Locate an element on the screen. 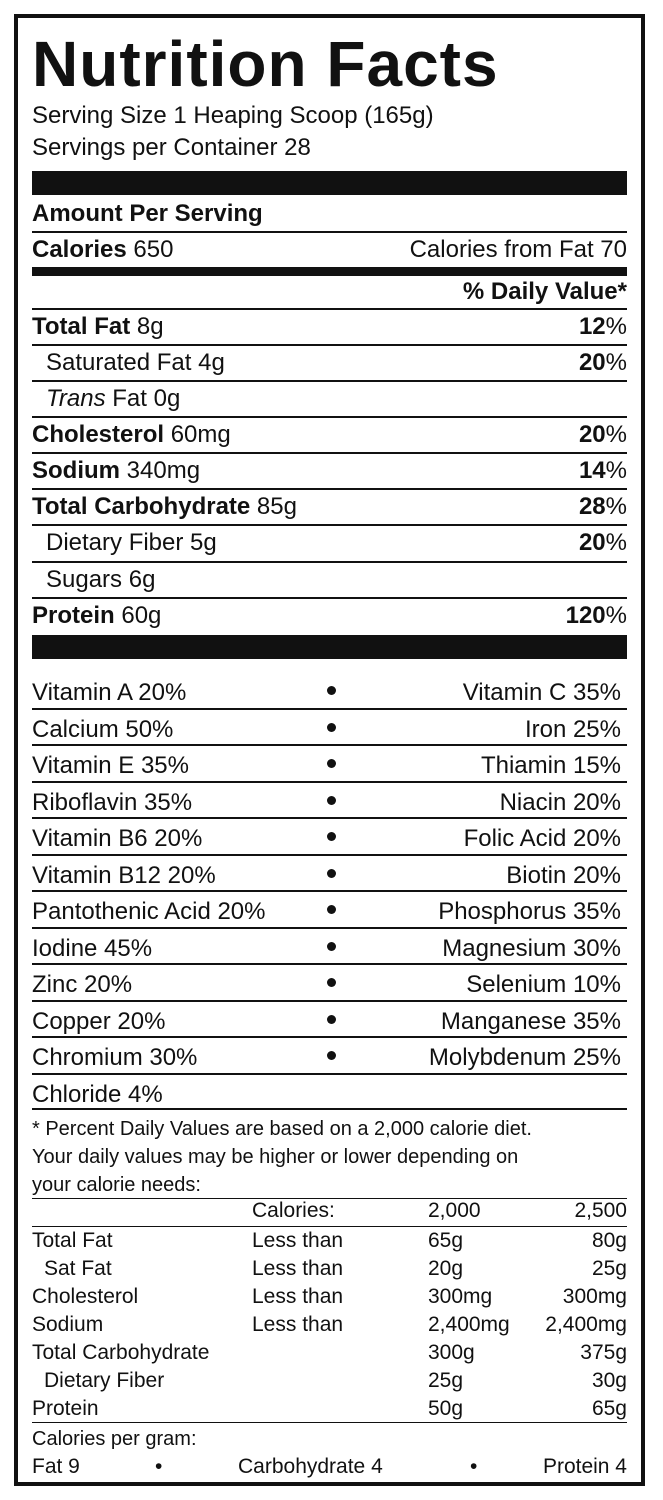 The image size is (663, 1500). vitamin-right: Thiamin 15% is located at coordinates (550, 765).